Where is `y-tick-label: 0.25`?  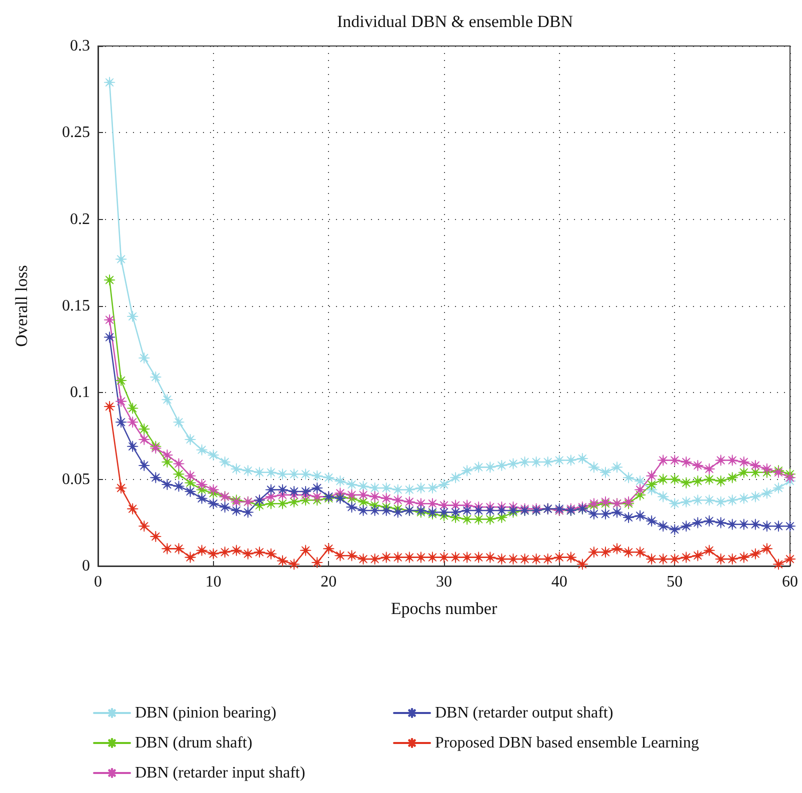
y-tick-label: 0.25 is located at coordinates (76, 133).